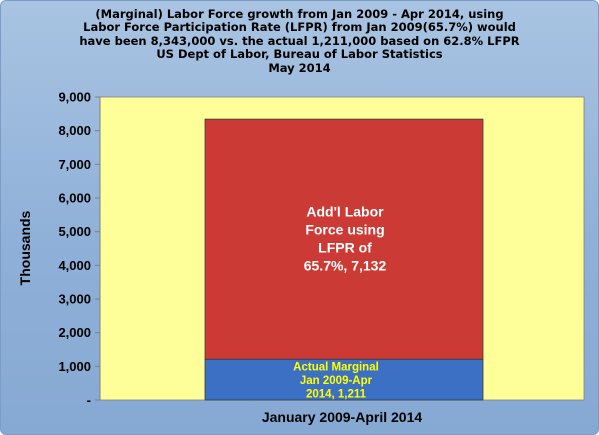 The image size is (599, 435). I want to click on data-label-actual: 2014, 1,211, so click(336, 395).